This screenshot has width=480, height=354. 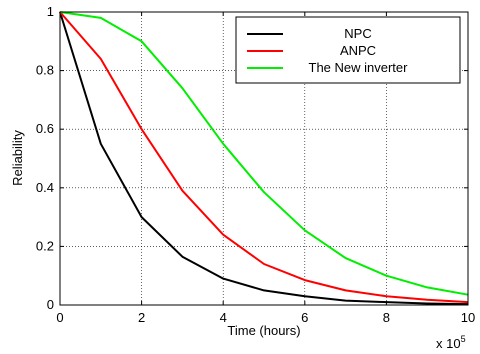 I want to click on x-tick-label: 4, so click(x=223, y=317).